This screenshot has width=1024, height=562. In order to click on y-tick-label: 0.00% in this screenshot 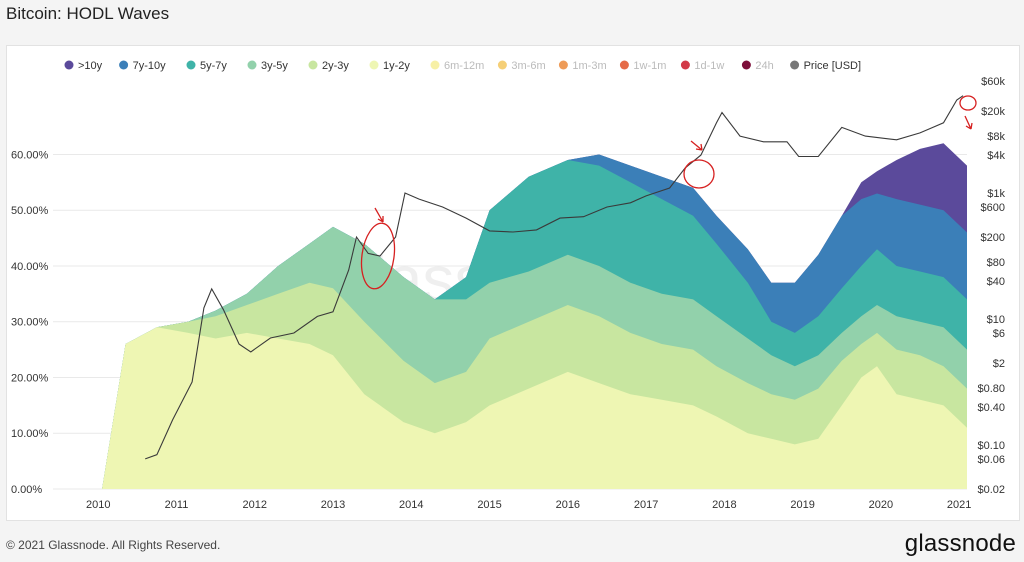, I will do `click(26, 490)`.